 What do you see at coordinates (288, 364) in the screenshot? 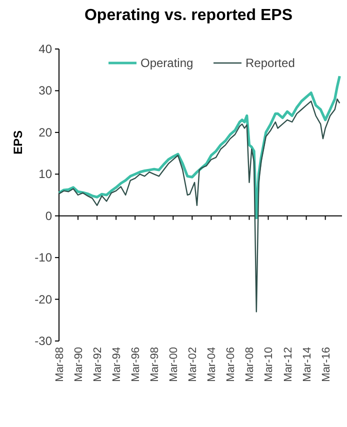
I see `x-tick-label: Mar-12` at bounding box center [288, 364].